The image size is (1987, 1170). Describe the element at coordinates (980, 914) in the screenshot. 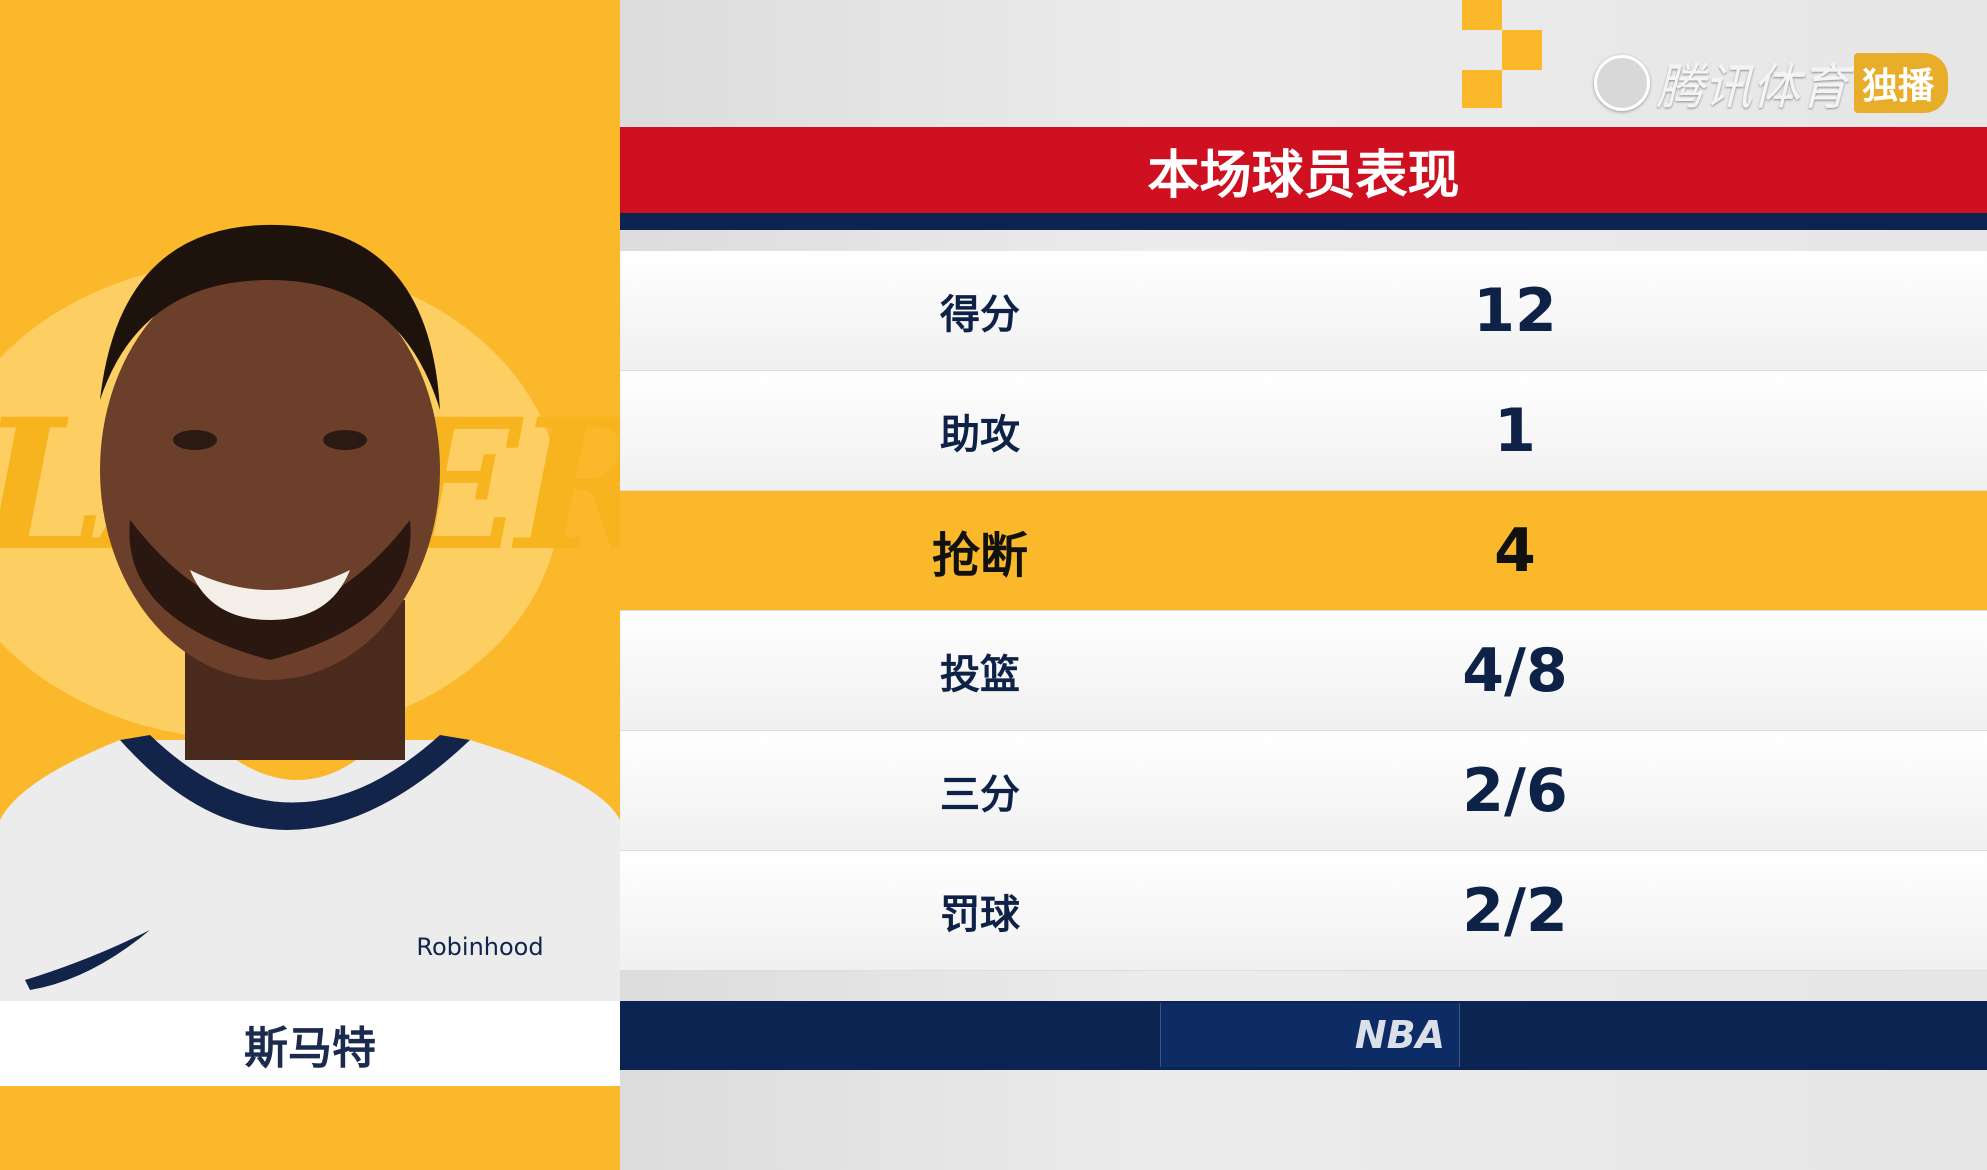

I see `stat-label: 罚球` at that location.